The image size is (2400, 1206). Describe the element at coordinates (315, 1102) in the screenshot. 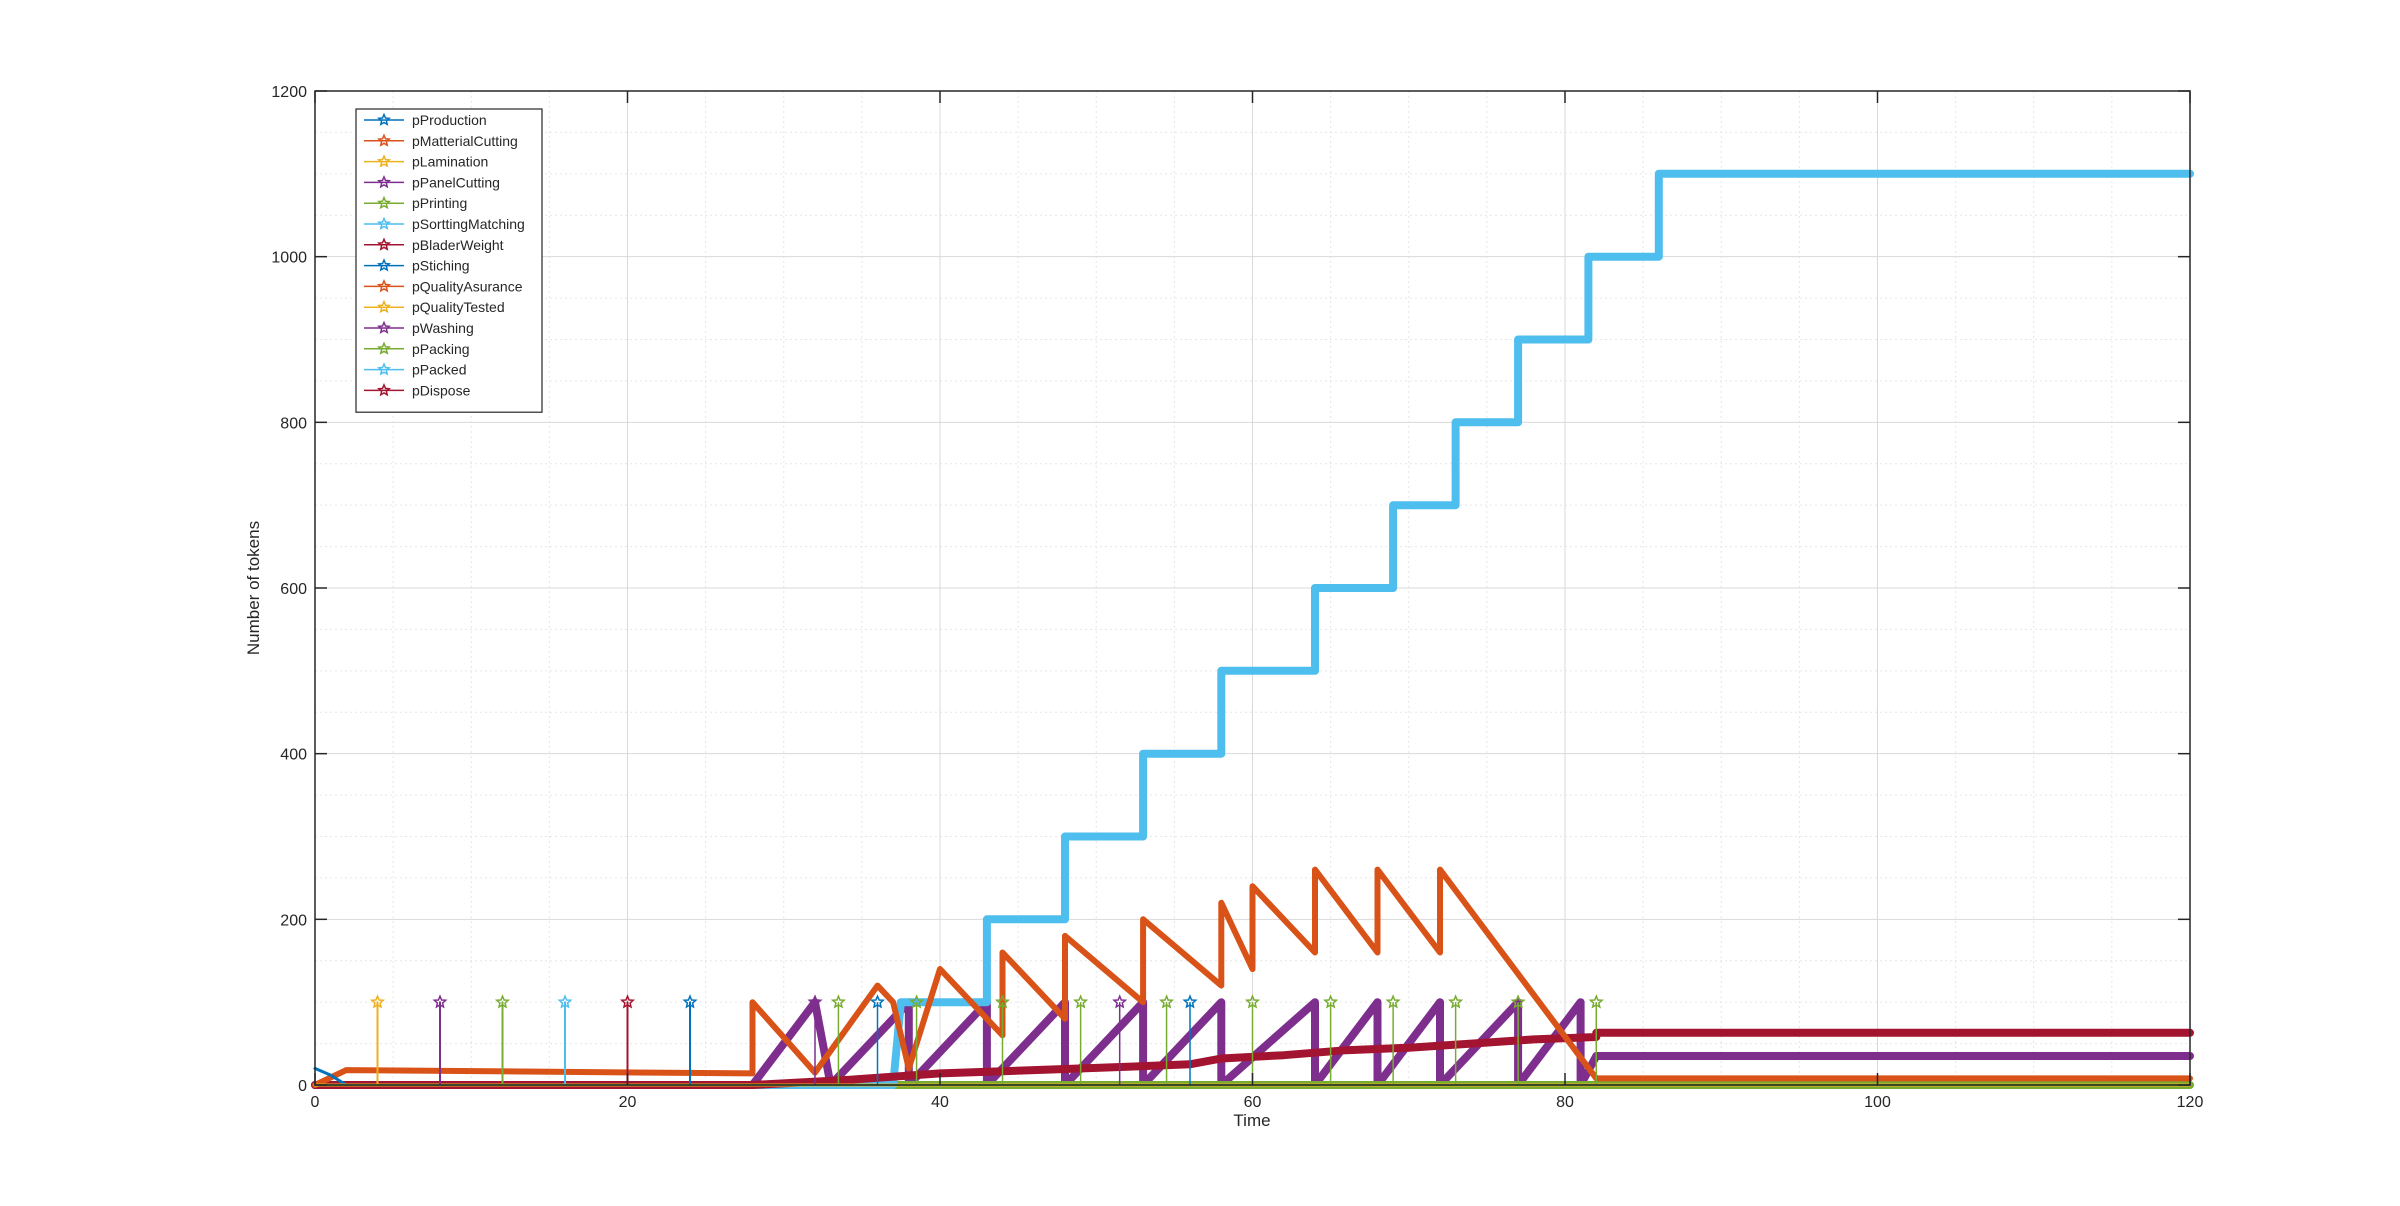

I see `x-tick-label: 0` at that location.